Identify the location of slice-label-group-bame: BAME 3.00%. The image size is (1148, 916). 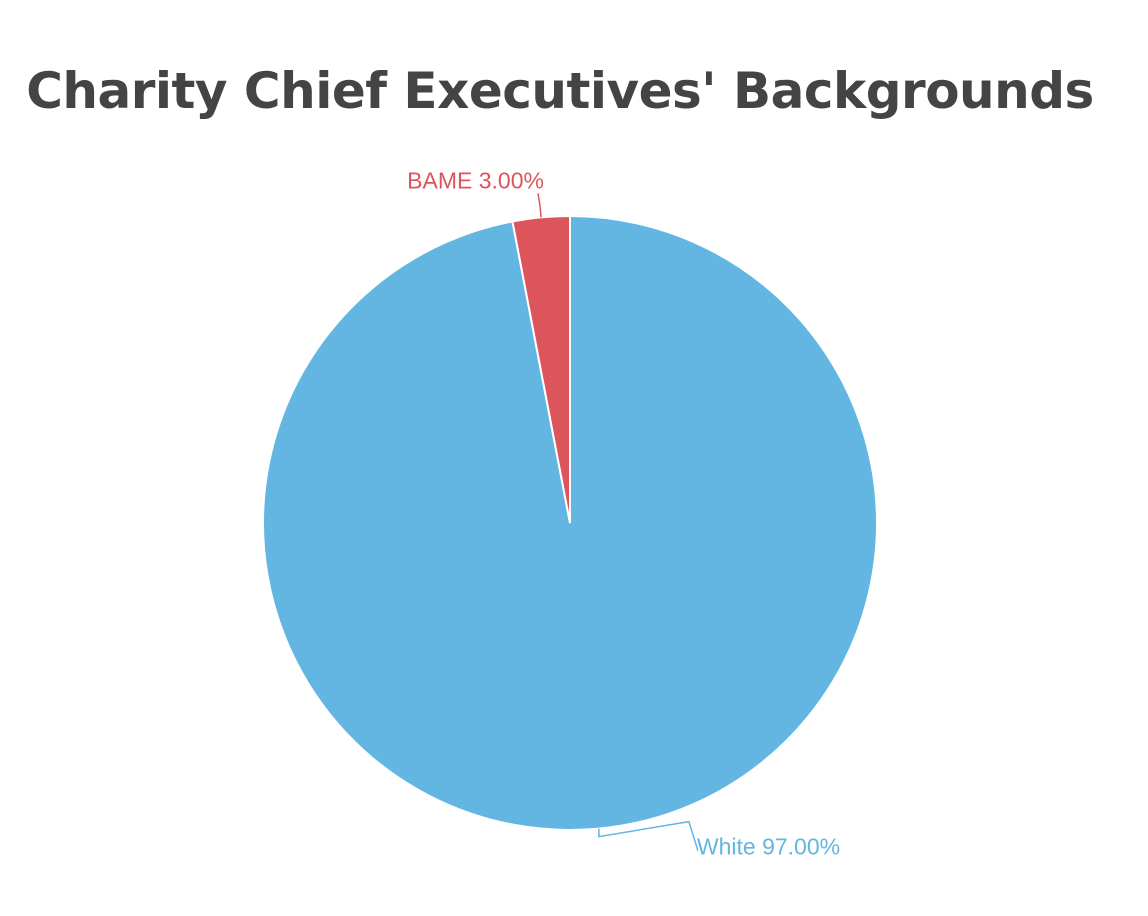
(475, 192).